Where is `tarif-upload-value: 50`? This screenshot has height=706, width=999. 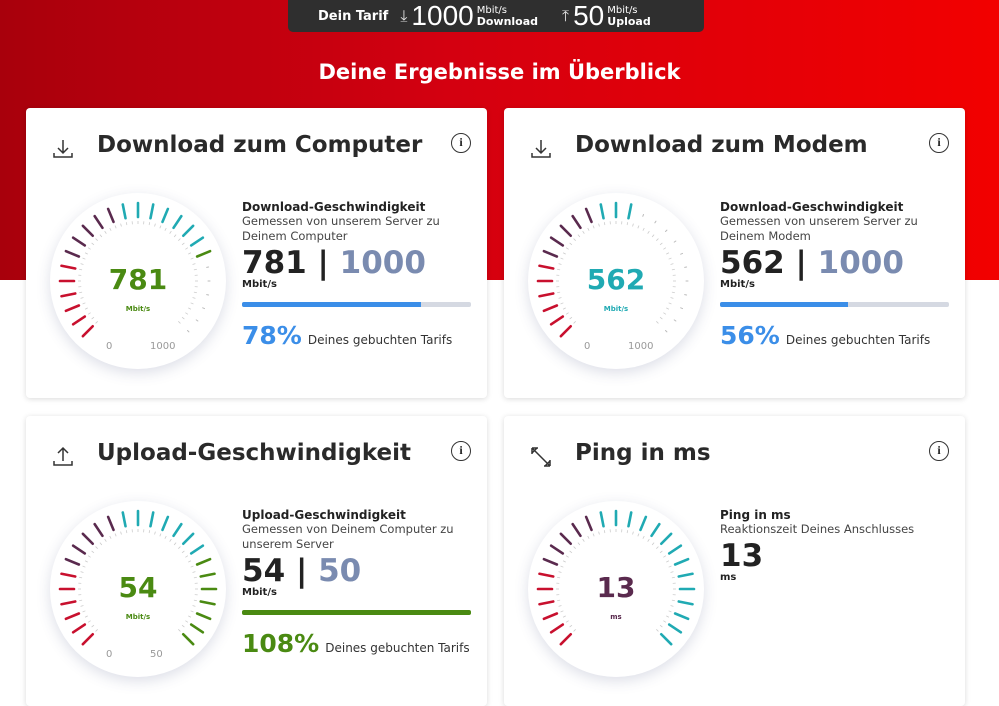 tarif-upload-value: 50 is located at coordinates (588, 16).